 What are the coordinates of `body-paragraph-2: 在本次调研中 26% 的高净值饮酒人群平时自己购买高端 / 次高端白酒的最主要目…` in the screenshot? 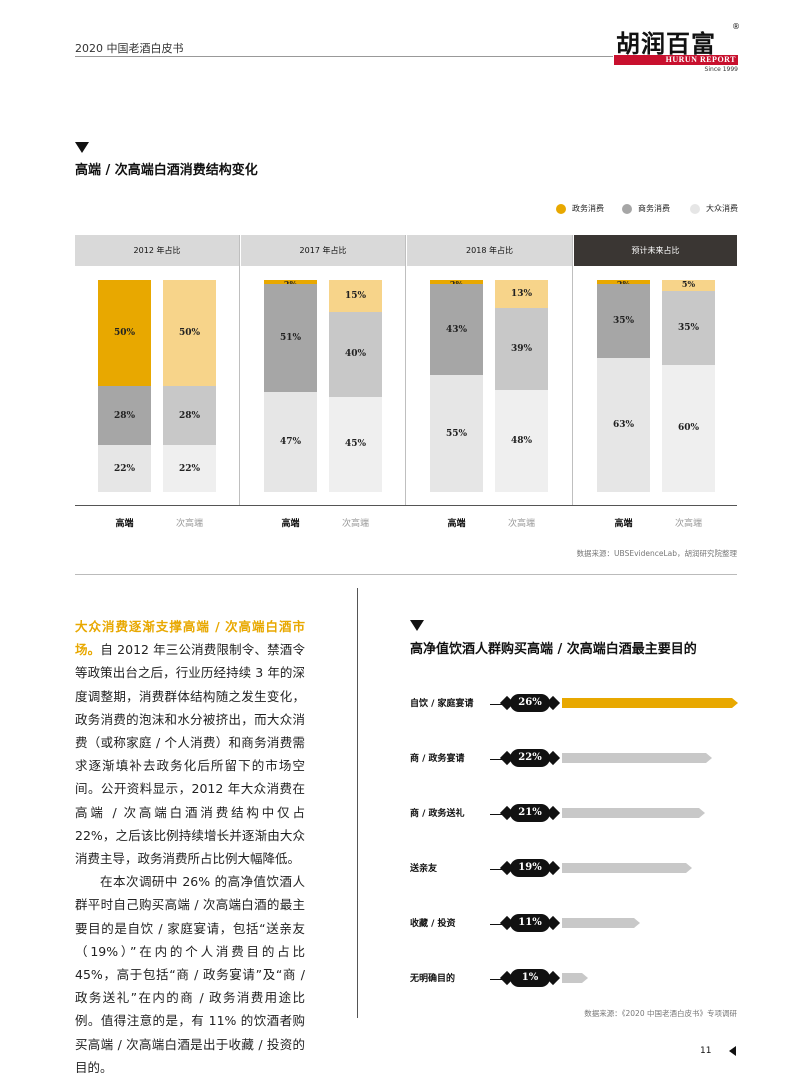 It's located at (190, 973).